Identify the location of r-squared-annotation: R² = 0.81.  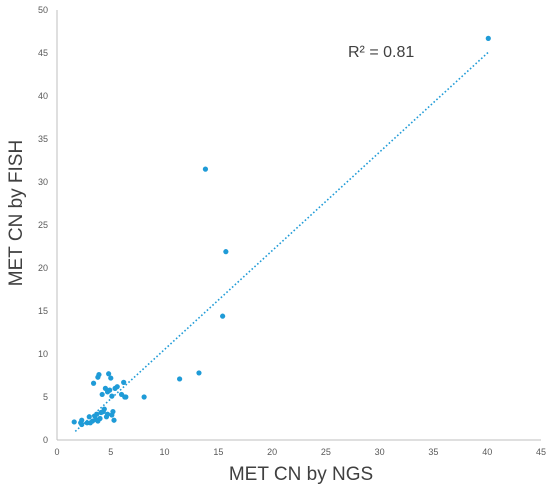
(381, 52).